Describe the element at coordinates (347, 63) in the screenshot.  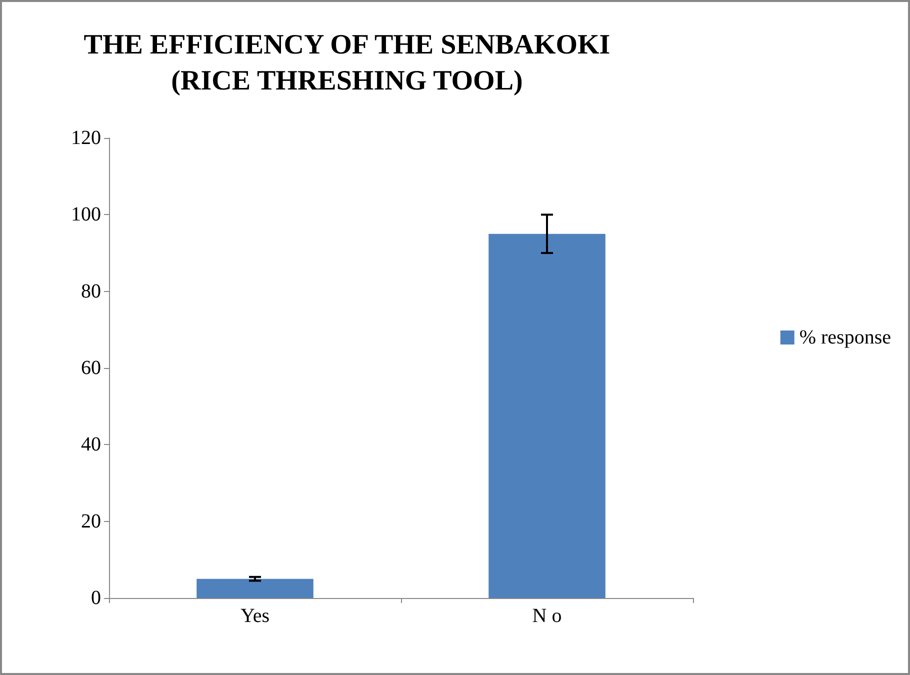
I see `chart-title: THE EFFICIENCY OF THE SENBAKOKI (RICE THRESHING TOOL)` at that location.